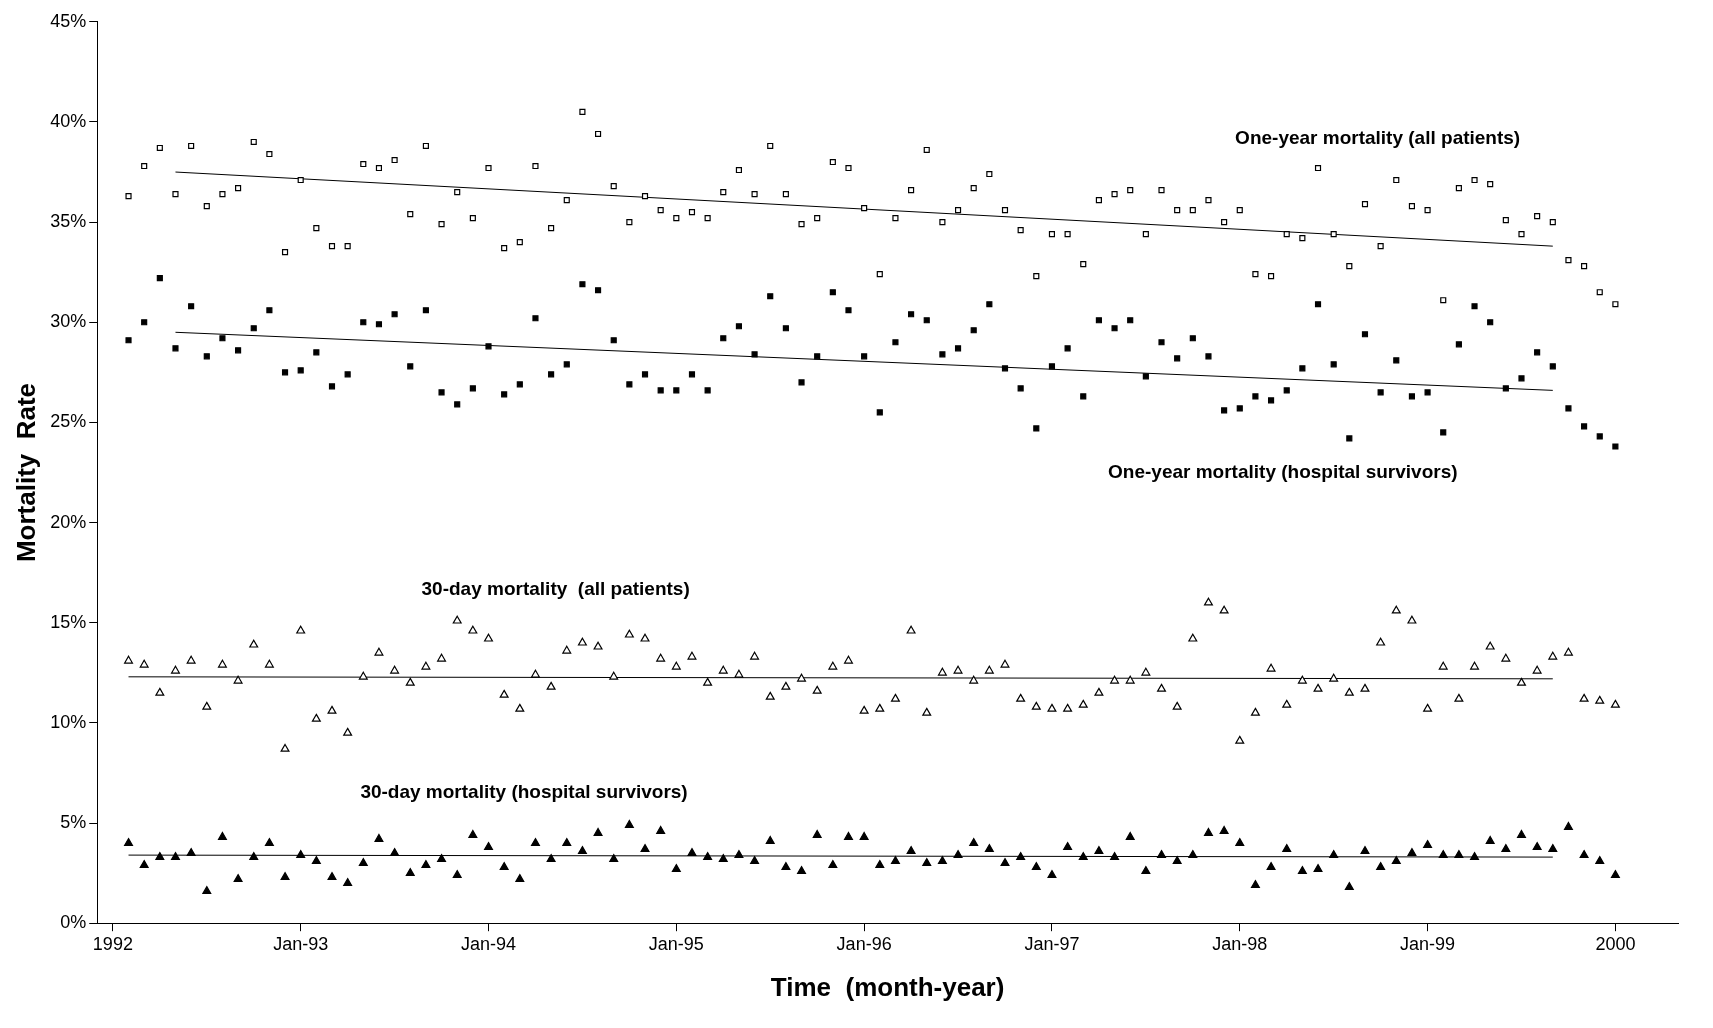 The height and width of the screenshot is (1028, 1713). I want to click on y-tick-label: 25%, so click(68, 421).